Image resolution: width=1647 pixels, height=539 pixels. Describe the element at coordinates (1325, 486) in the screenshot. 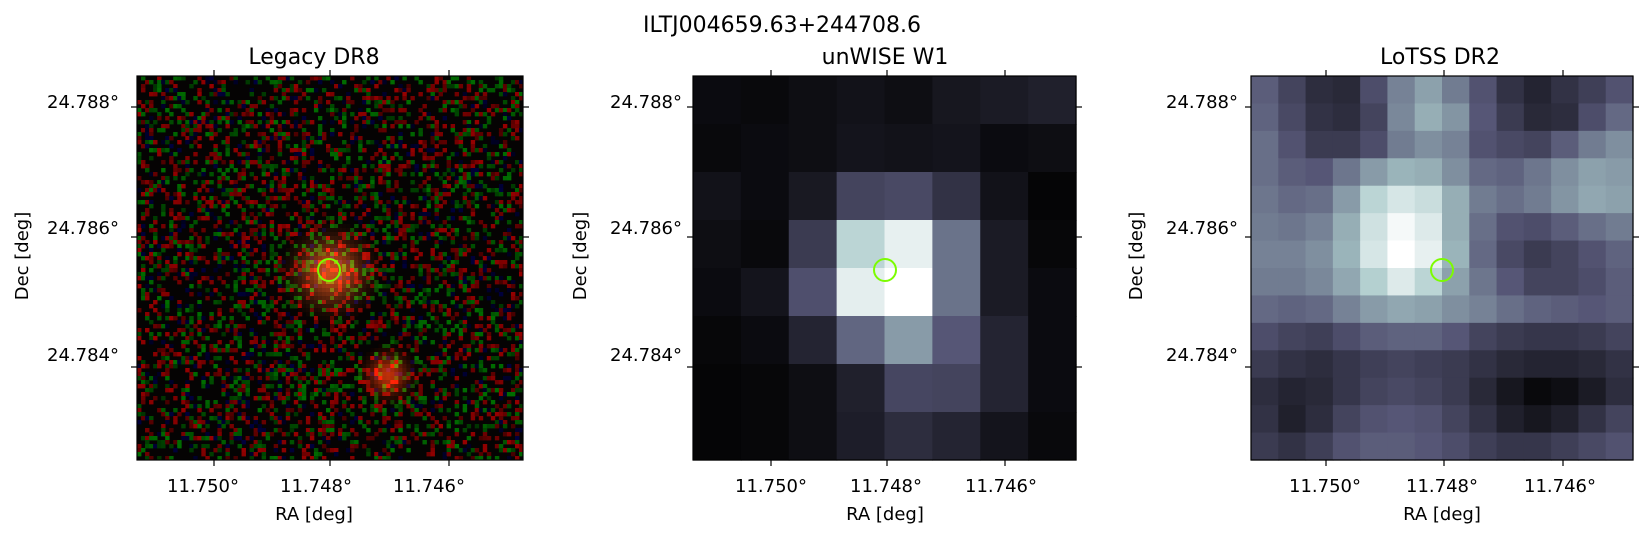

I see `x-tick-label: 11.750°` at that location.